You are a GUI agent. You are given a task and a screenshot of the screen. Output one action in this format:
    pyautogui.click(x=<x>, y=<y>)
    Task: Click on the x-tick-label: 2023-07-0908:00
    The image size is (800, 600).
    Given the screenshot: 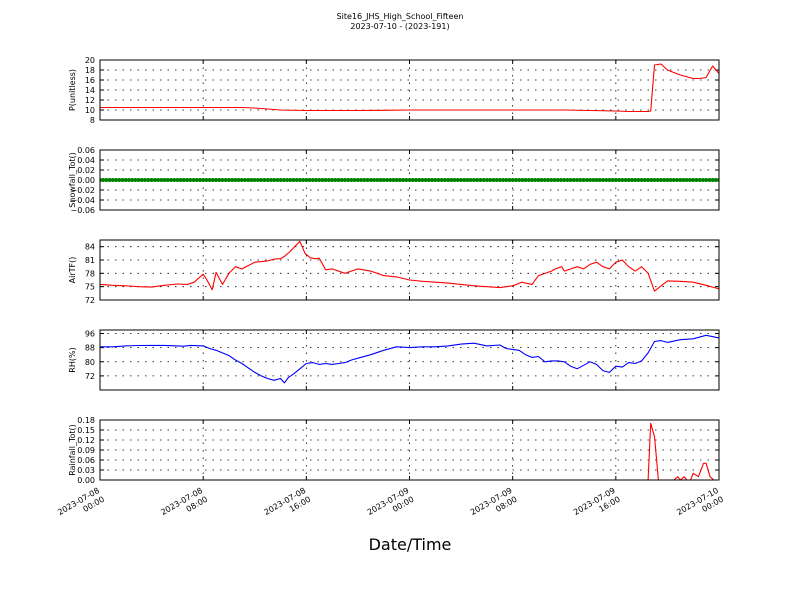 What is the action you would take?
    pyautogui.click(x=494, y=506)
    